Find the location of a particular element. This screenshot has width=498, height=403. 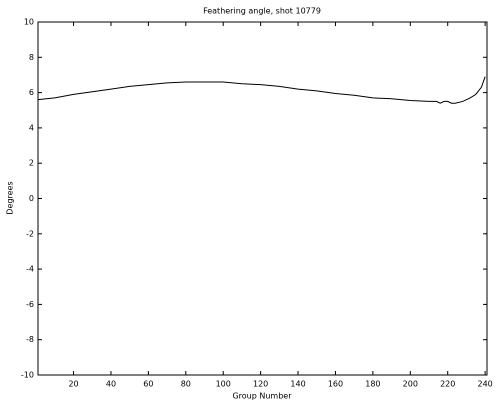

data-line is located at coordinates (261, 90).